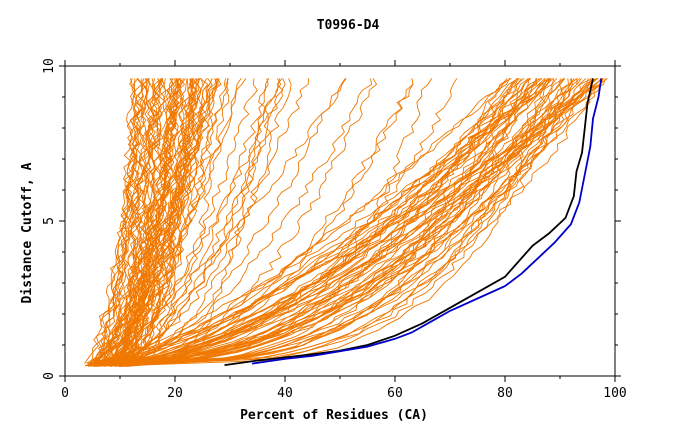  What do you see at coordinates (65, 393) in the screenshot?
I see `x-tick-label: 0` at bounding box center [65, 393].